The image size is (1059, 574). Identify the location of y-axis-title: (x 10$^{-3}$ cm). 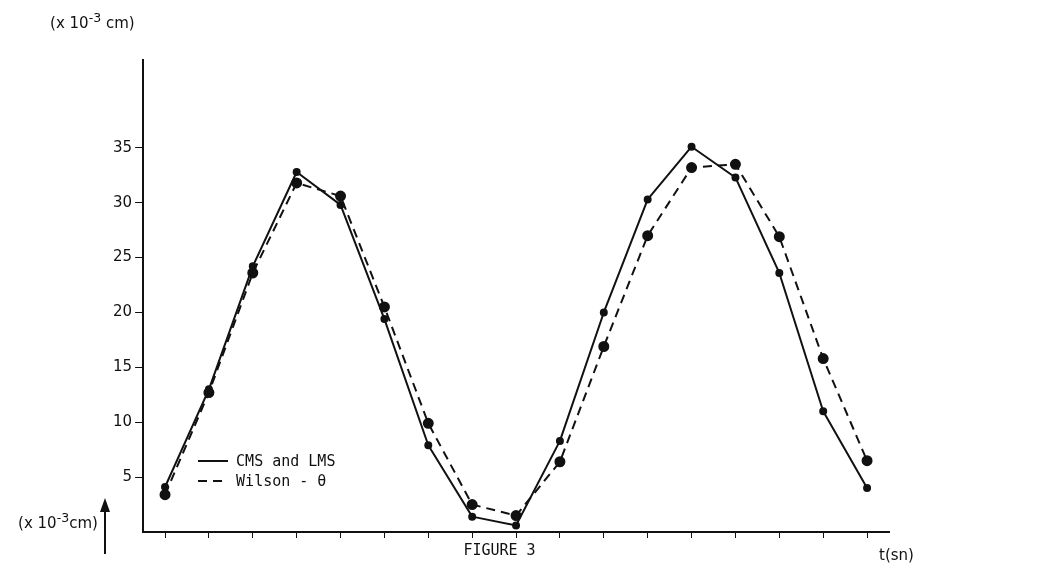
(92, 21).